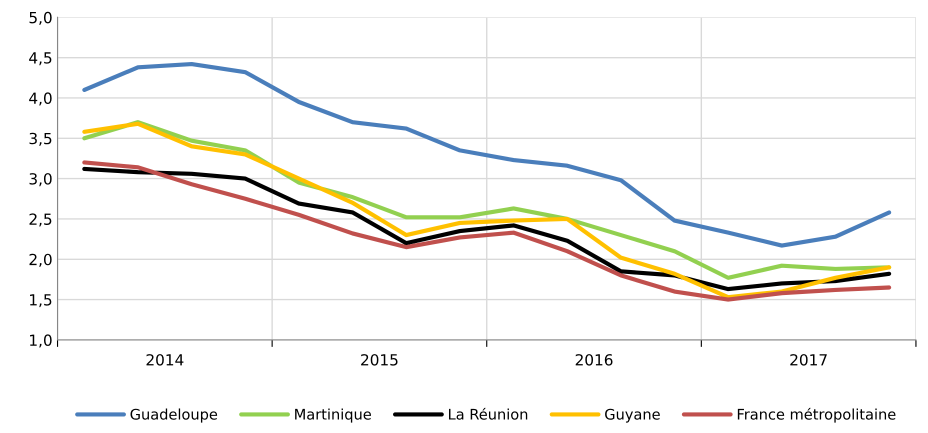 The height and width of the screenshot is (433, 928). What do you see at coordinates (379, 360) in the screenshot?
I see `x-tick-label: 2015` at bounding box center [379, 360].